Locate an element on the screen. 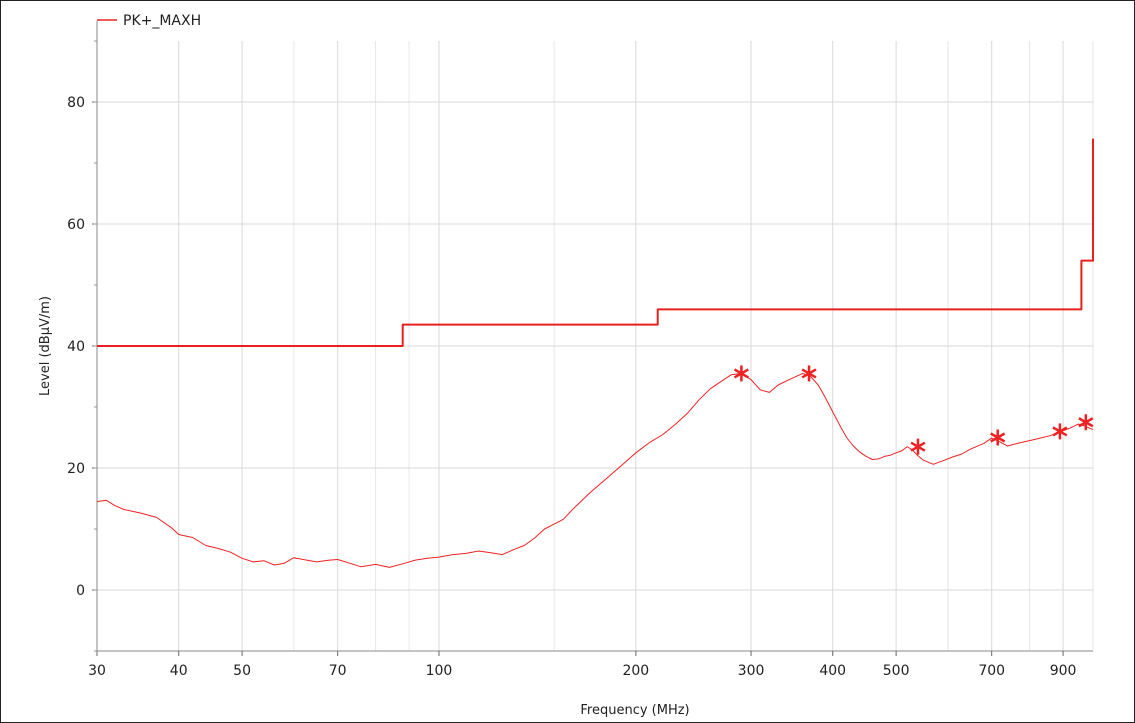  x-tick-label: 400 is located at coordinates (832, 671).